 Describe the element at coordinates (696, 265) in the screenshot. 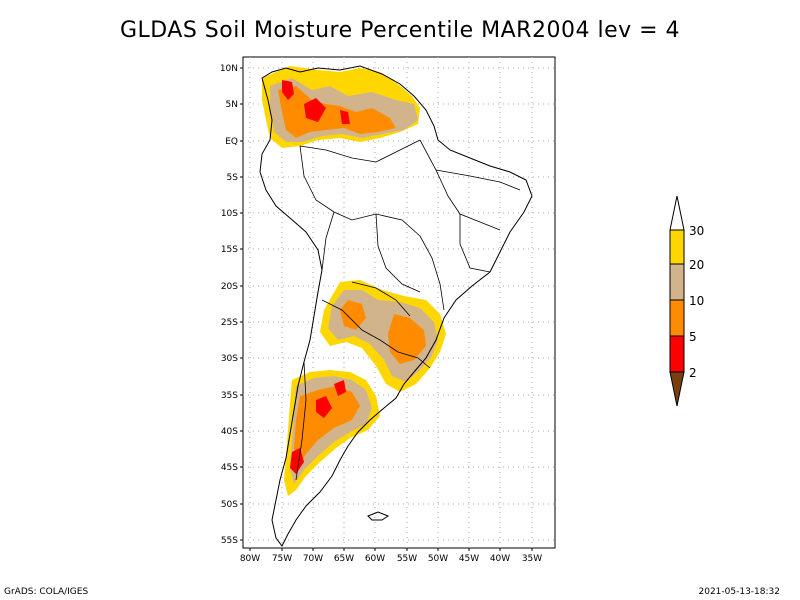

I see `legend-label: 20` at that location.